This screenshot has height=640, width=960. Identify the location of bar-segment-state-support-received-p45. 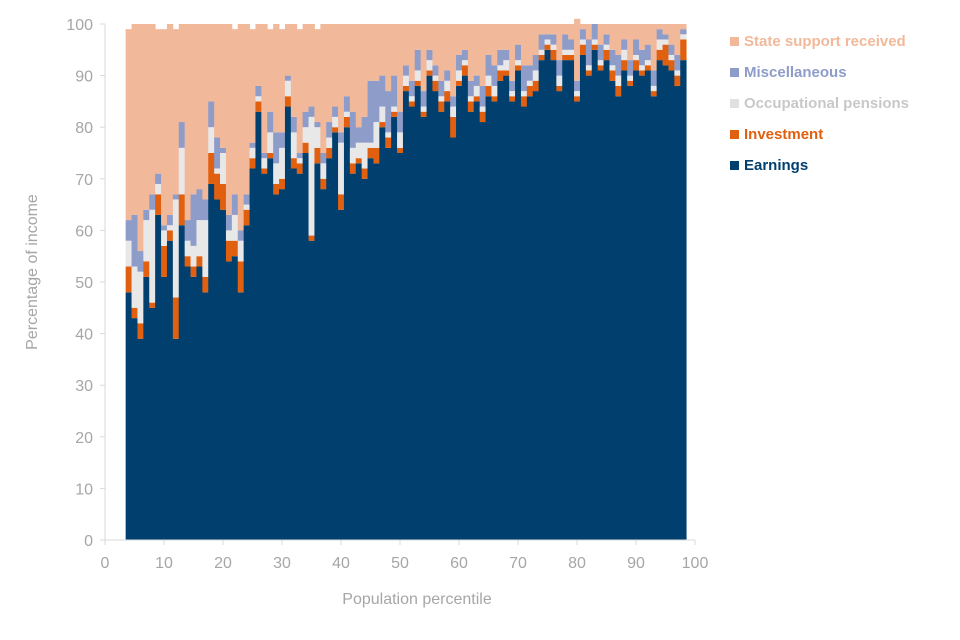
(370, 52).